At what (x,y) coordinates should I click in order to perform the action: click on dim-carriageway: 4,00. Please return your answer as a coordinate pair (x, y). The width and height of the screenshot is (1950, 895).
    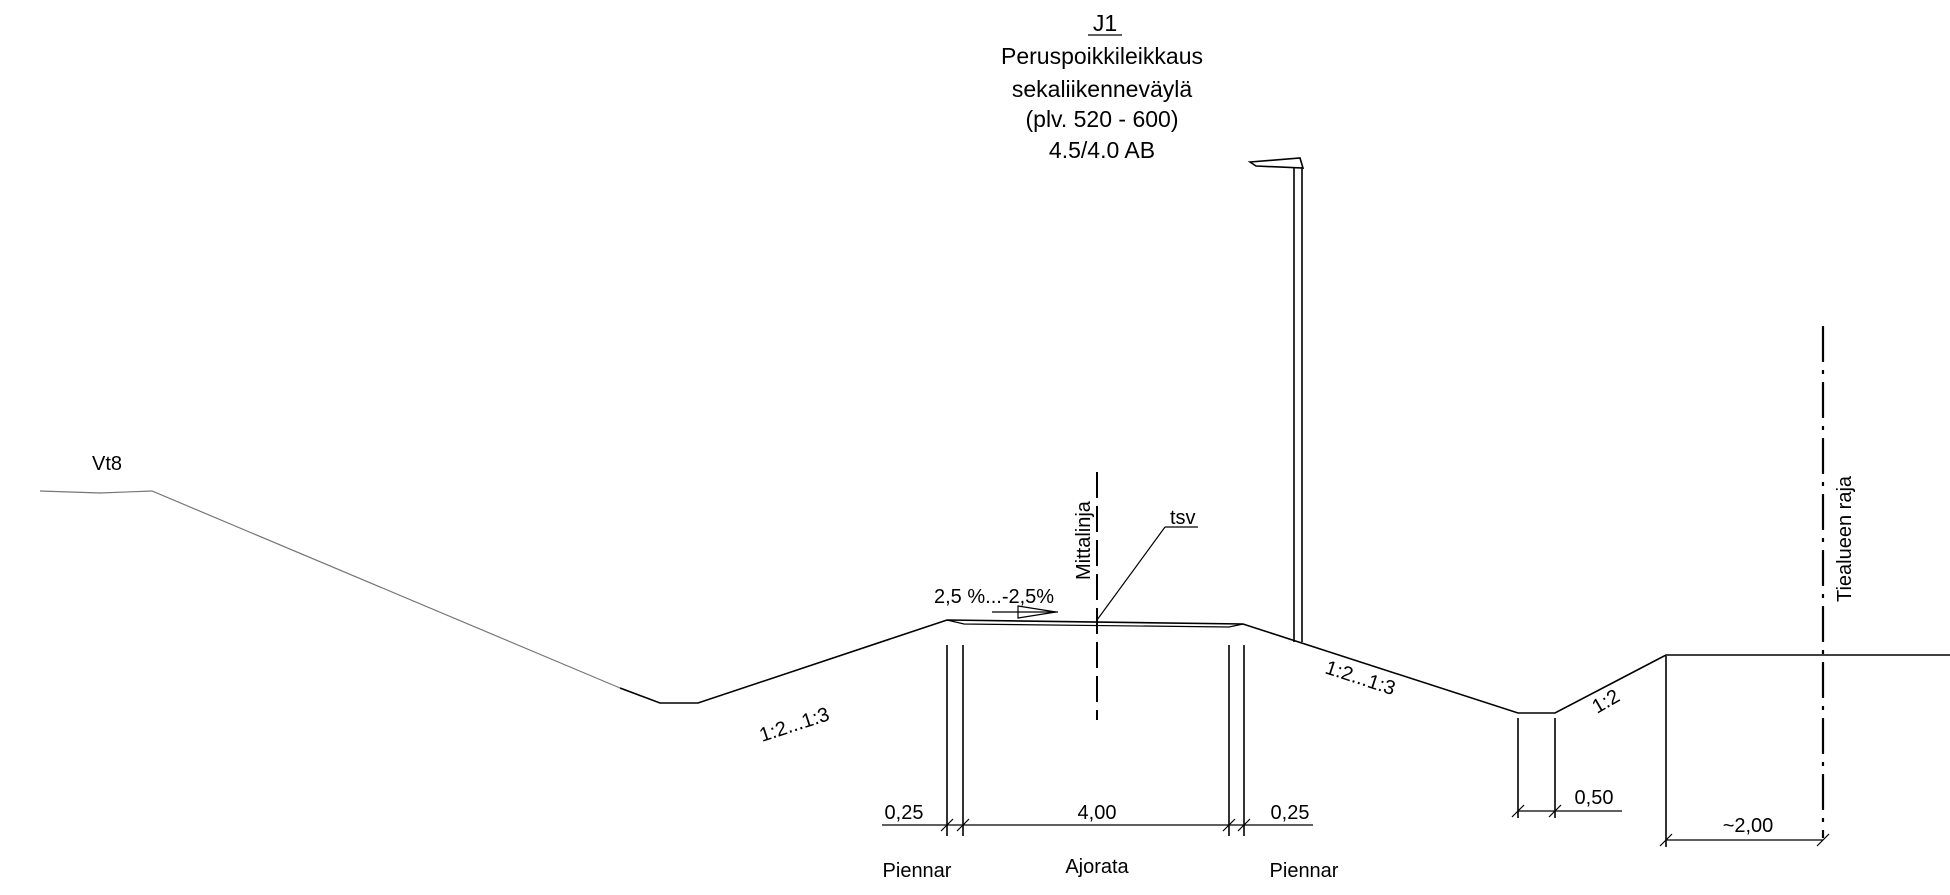
    Looking at the image, I should click on (1097, 813).